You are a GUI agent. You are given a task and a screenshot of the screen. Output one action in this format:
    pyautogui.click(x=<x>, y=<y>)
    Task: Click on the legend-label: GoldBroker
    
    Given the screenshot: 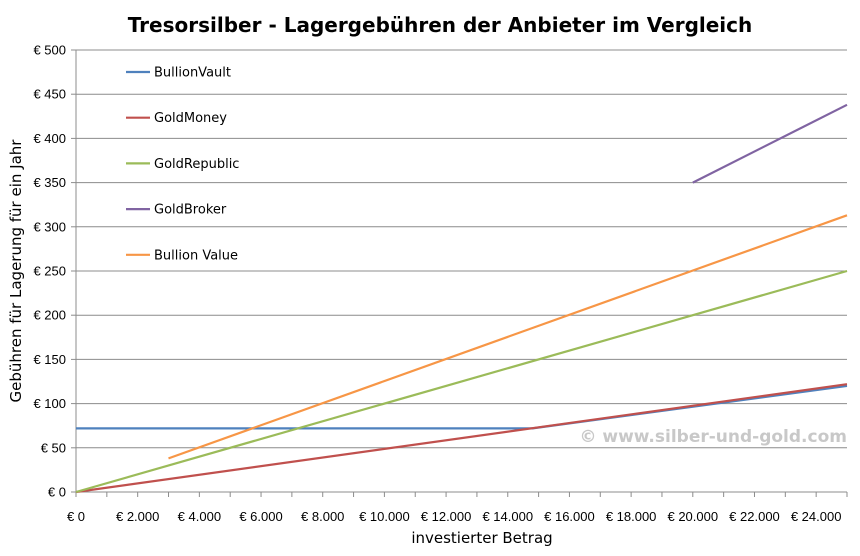 What is the action you would take?
    pyautogui.click(x=190, y=210)
    